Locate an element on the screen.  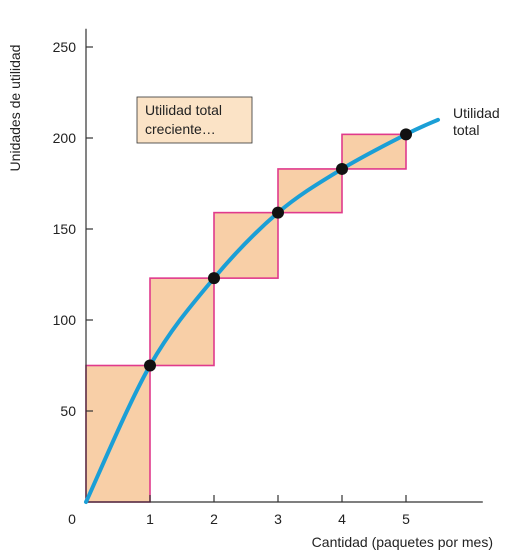
y-tick-label-200: 200 is located at coordinates (65, 138).